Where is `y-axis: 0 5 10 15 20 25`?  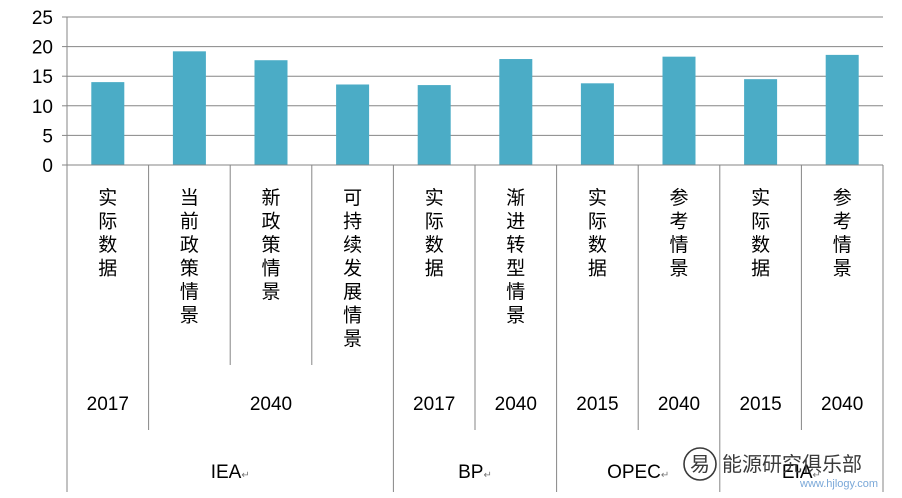
y-axis: 0 5 10 15 20 25 is located at coordinates (50, 92).